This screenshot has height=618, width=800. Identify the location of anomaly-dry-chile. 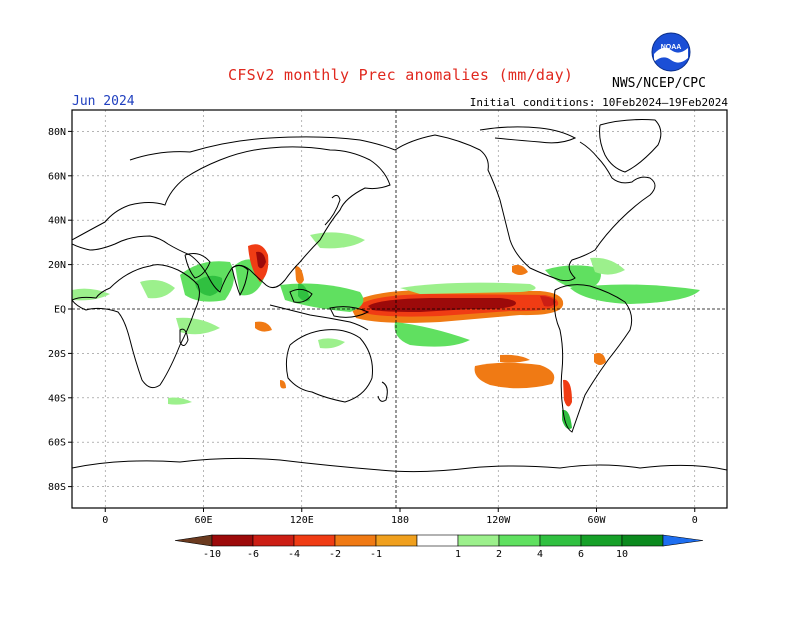
(567, 393).